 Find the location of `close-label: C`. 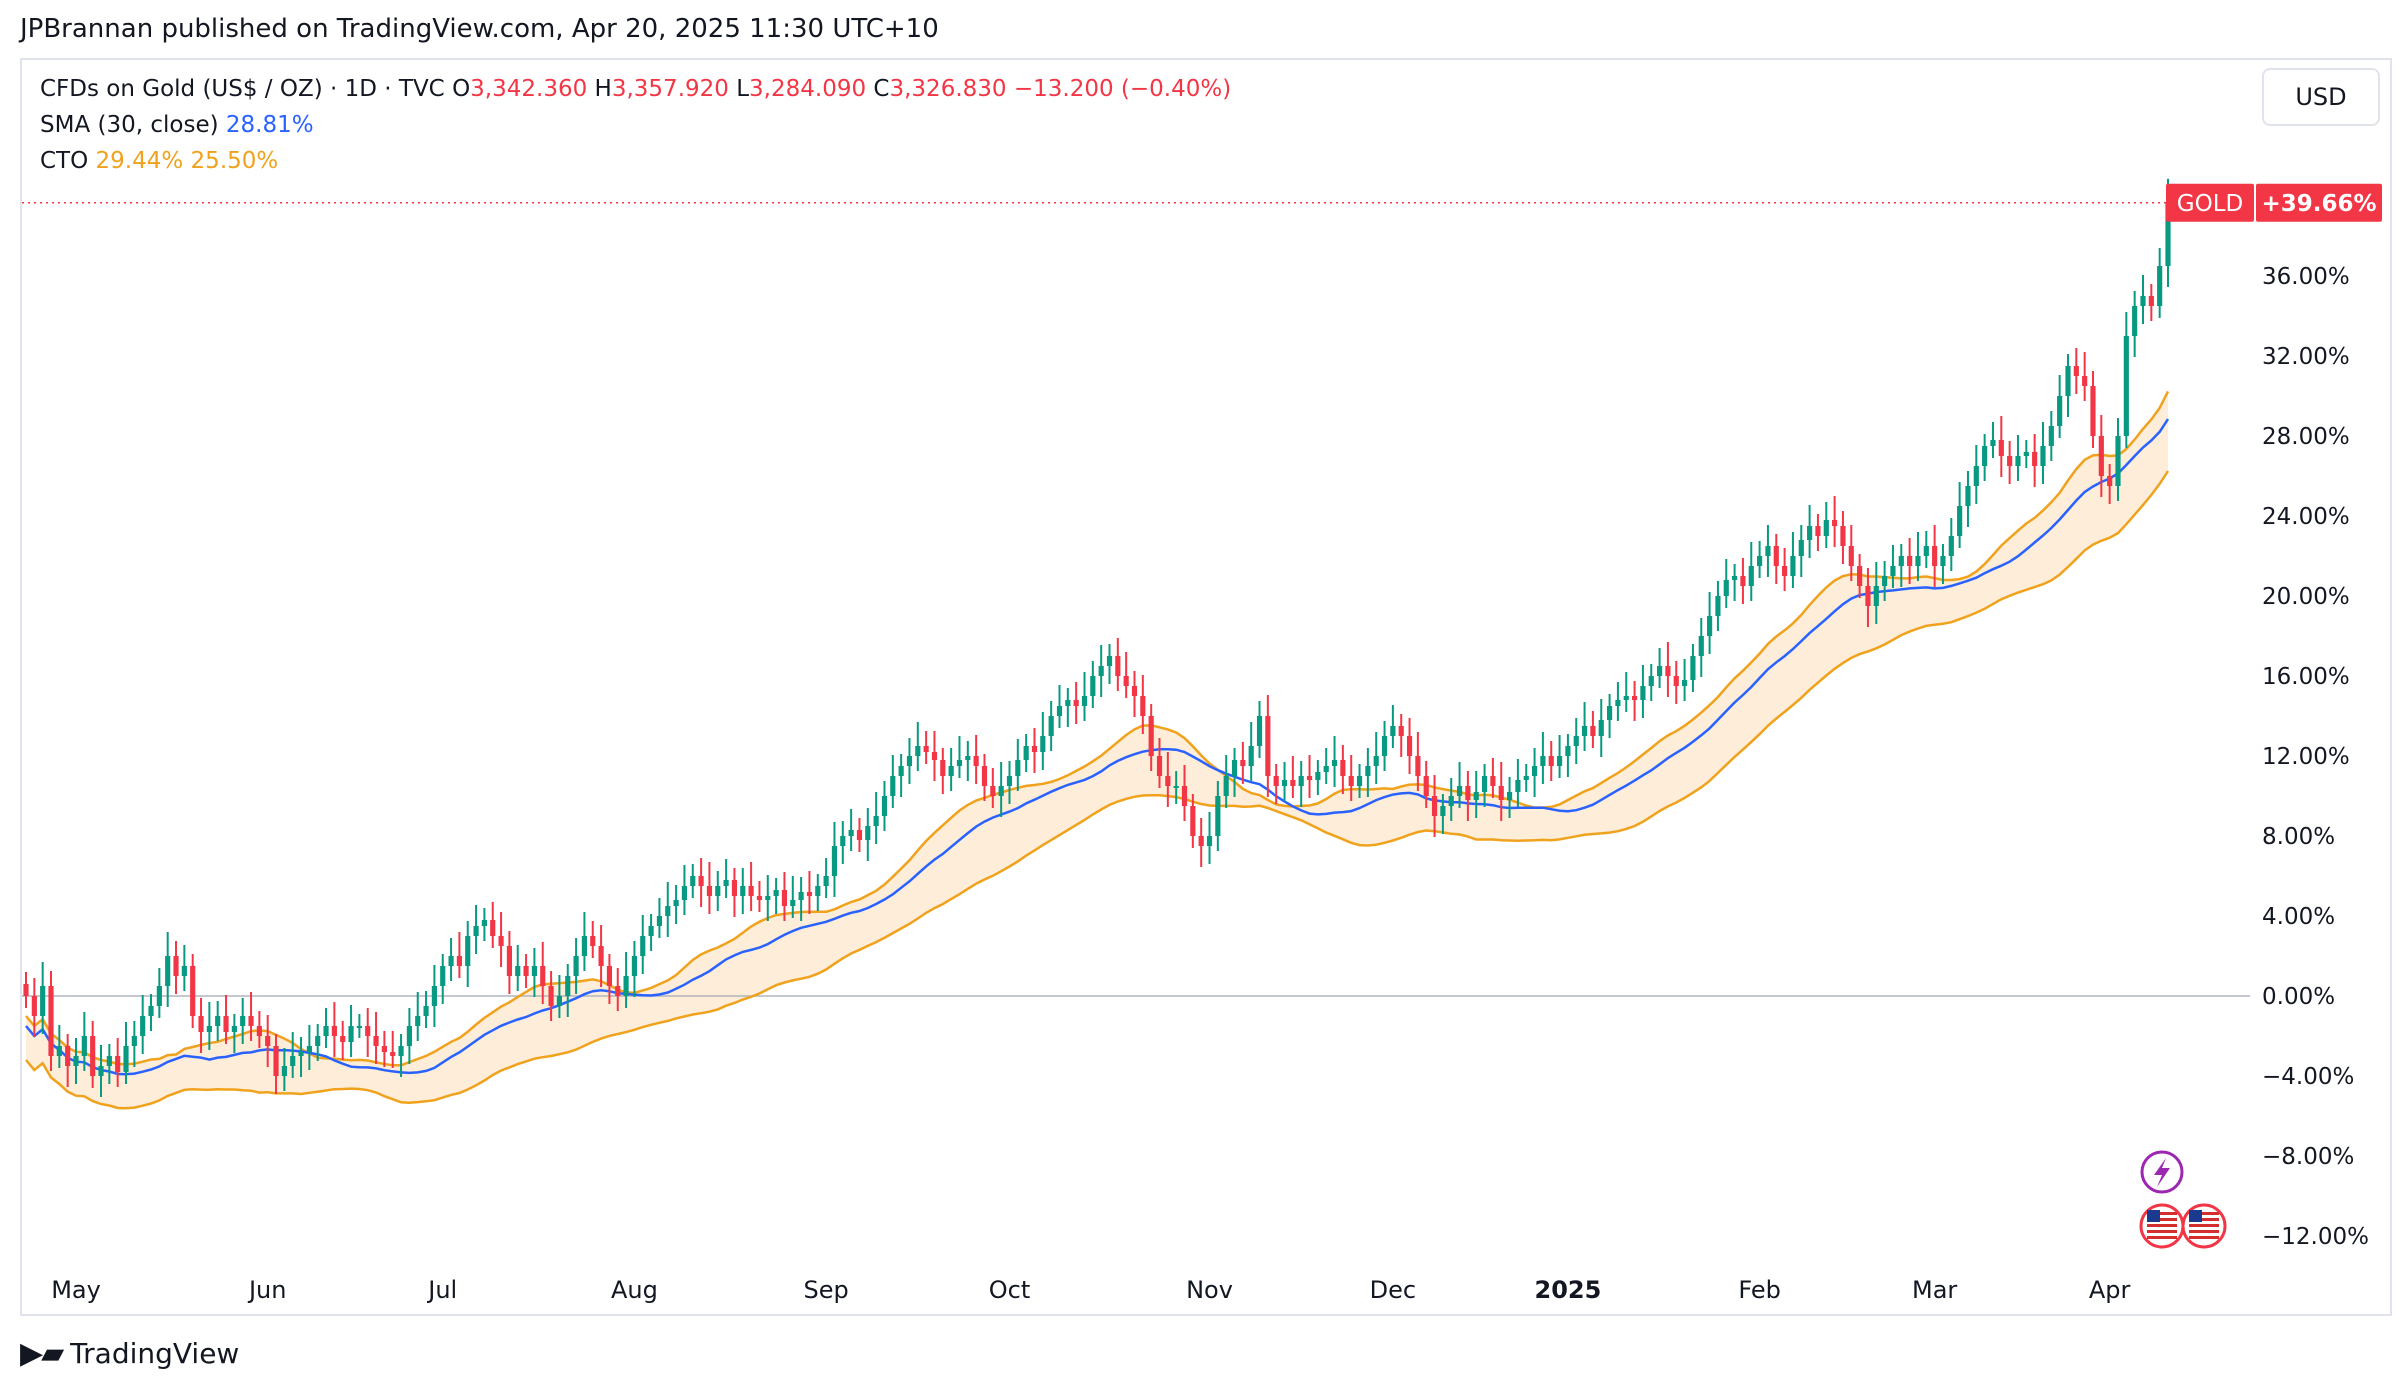

close-label: C is located at coordinates (881, 89).